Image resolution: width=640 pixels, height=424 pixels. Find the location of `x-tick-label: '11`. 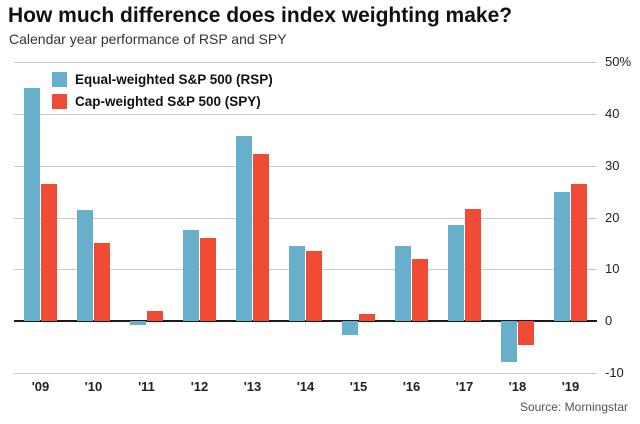

x-tick-label: '11 is located at coordinates (146, 386).